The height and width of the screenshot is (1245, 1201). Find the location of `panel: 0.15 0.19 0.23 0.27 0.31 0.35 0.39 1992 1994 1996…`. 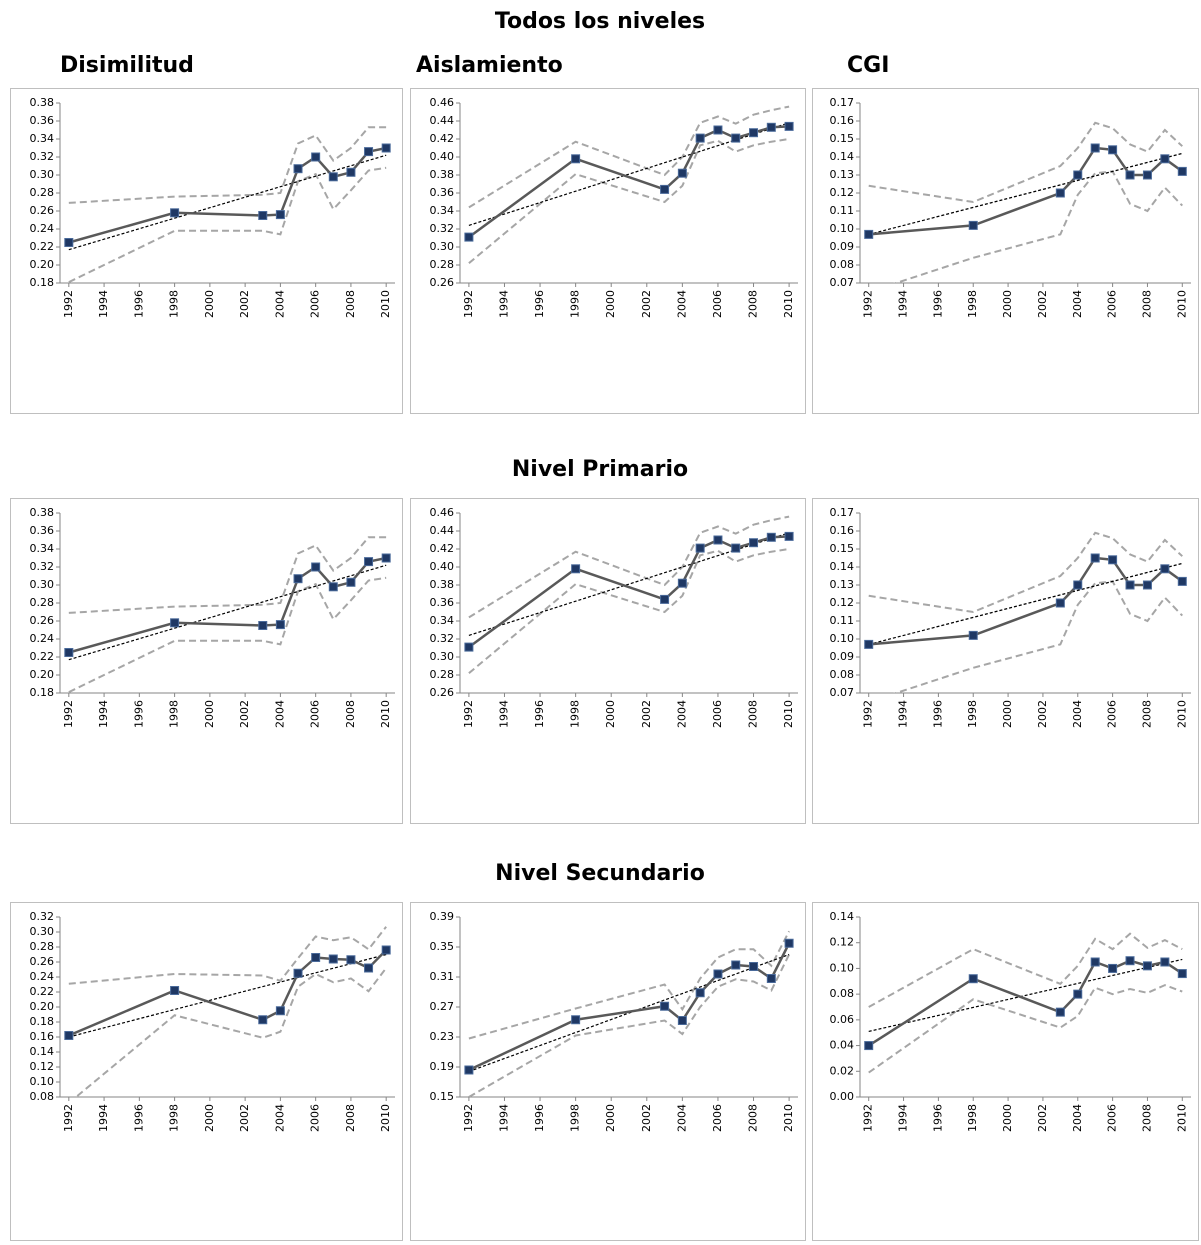

panel: 0.15 0.19 0.23 0.27 0.31 0.35 0.39 1992 1994 1996… is located at coordinates (608, 1071).